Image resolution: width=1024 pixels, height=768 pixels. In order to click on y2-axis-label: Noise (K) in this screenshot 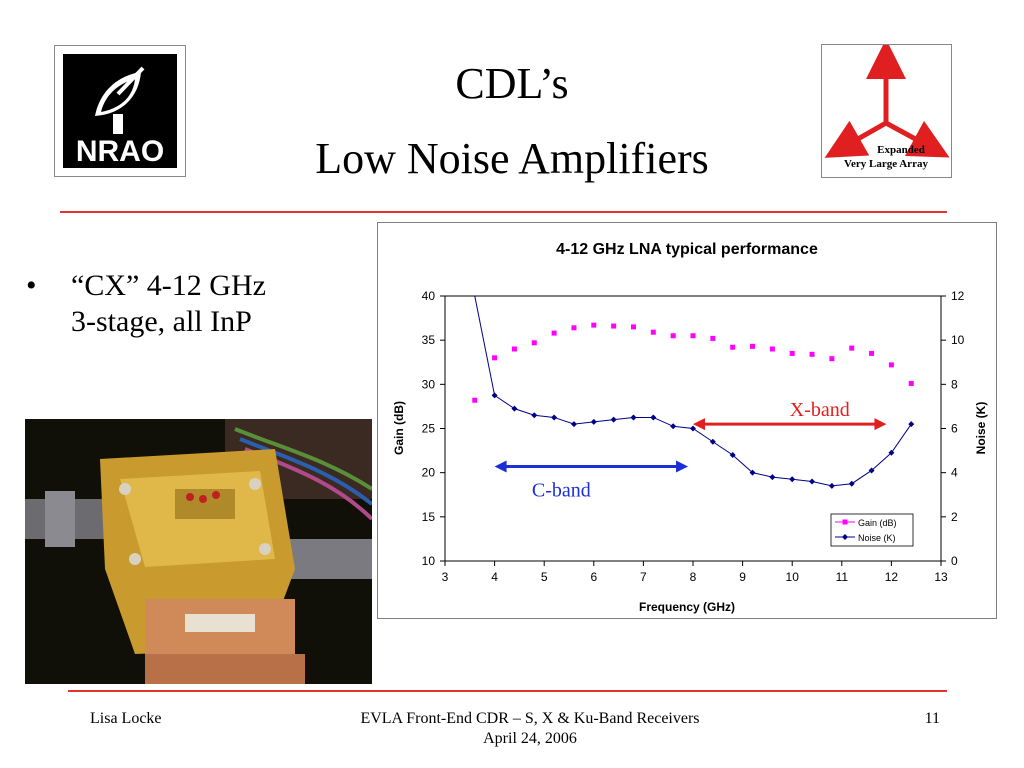, I will do `click(981, 428)`.